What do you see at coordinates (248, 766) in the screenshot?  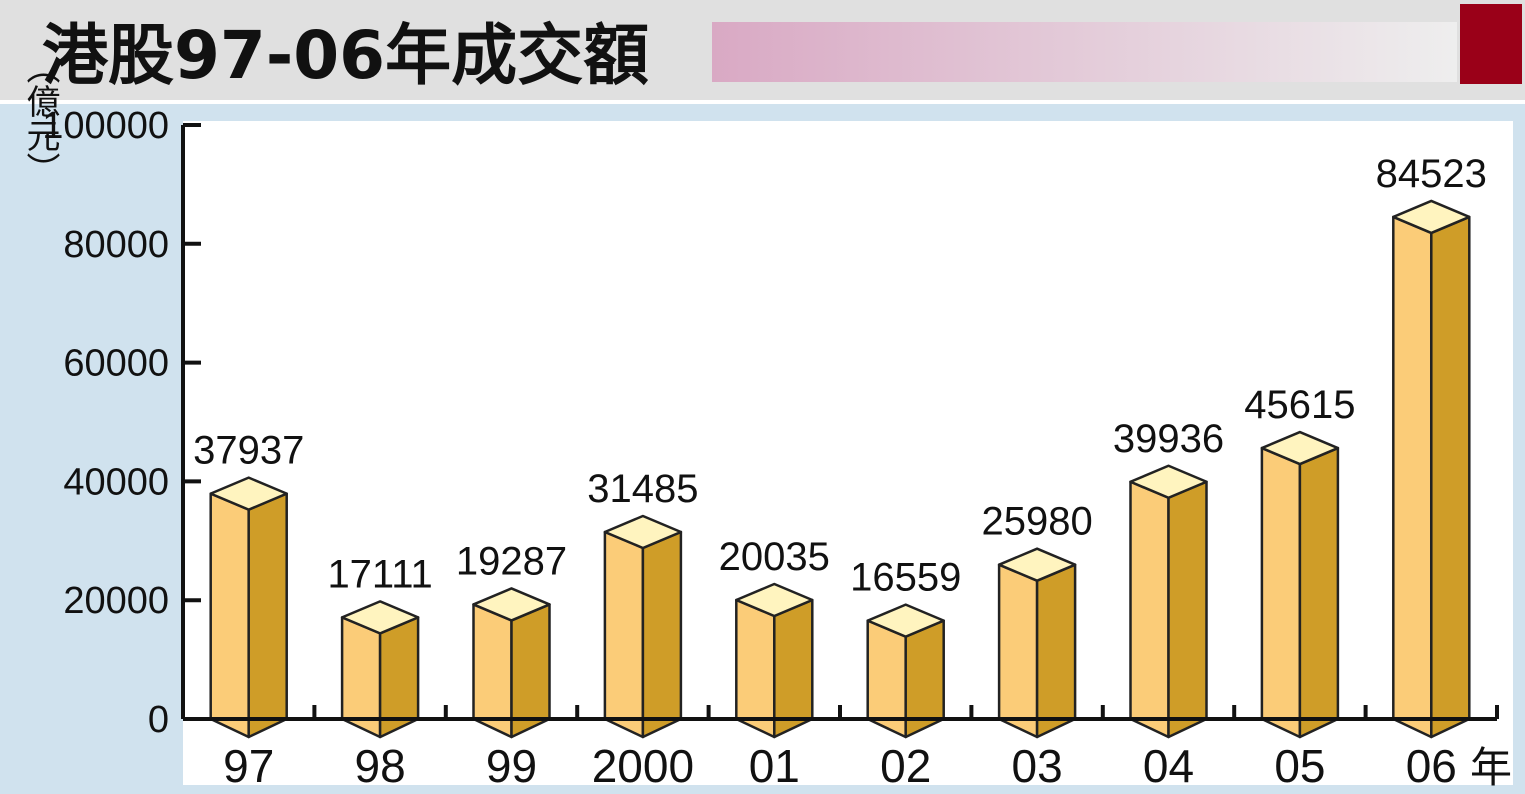 I see `x-tick-label: 97` at bounding box center [248, 766].